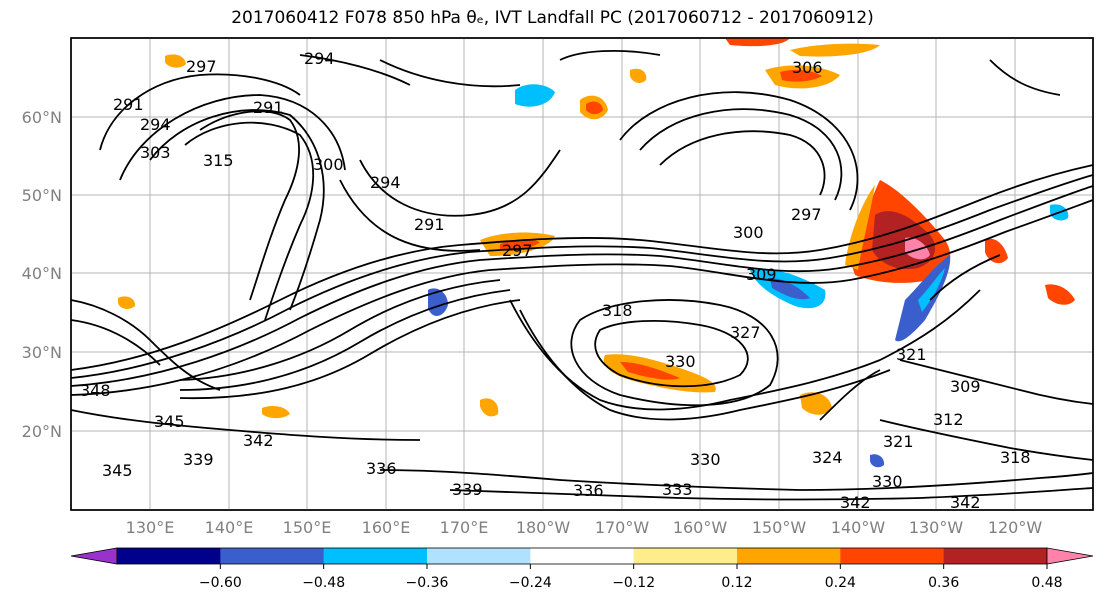  Describe the element at coordinates (95, 390) in the screenshot. I see `contour-label: 348` at that location.